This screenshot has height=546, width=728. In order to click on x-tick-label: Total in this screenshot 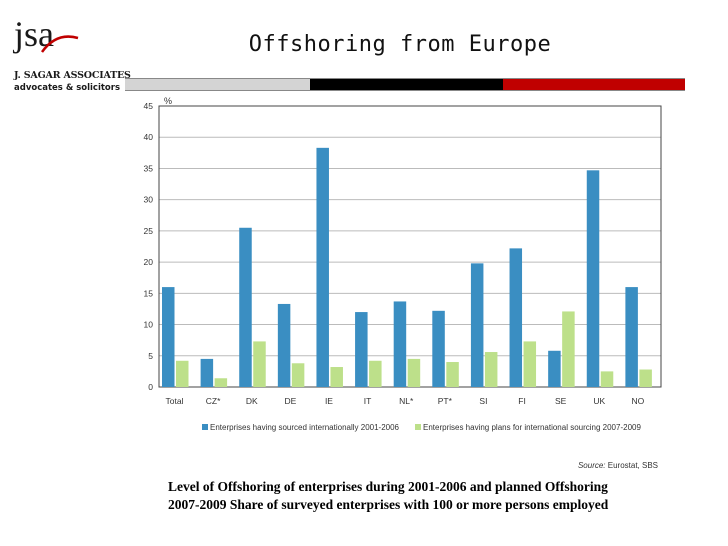, I will do `click(175, 401)`.